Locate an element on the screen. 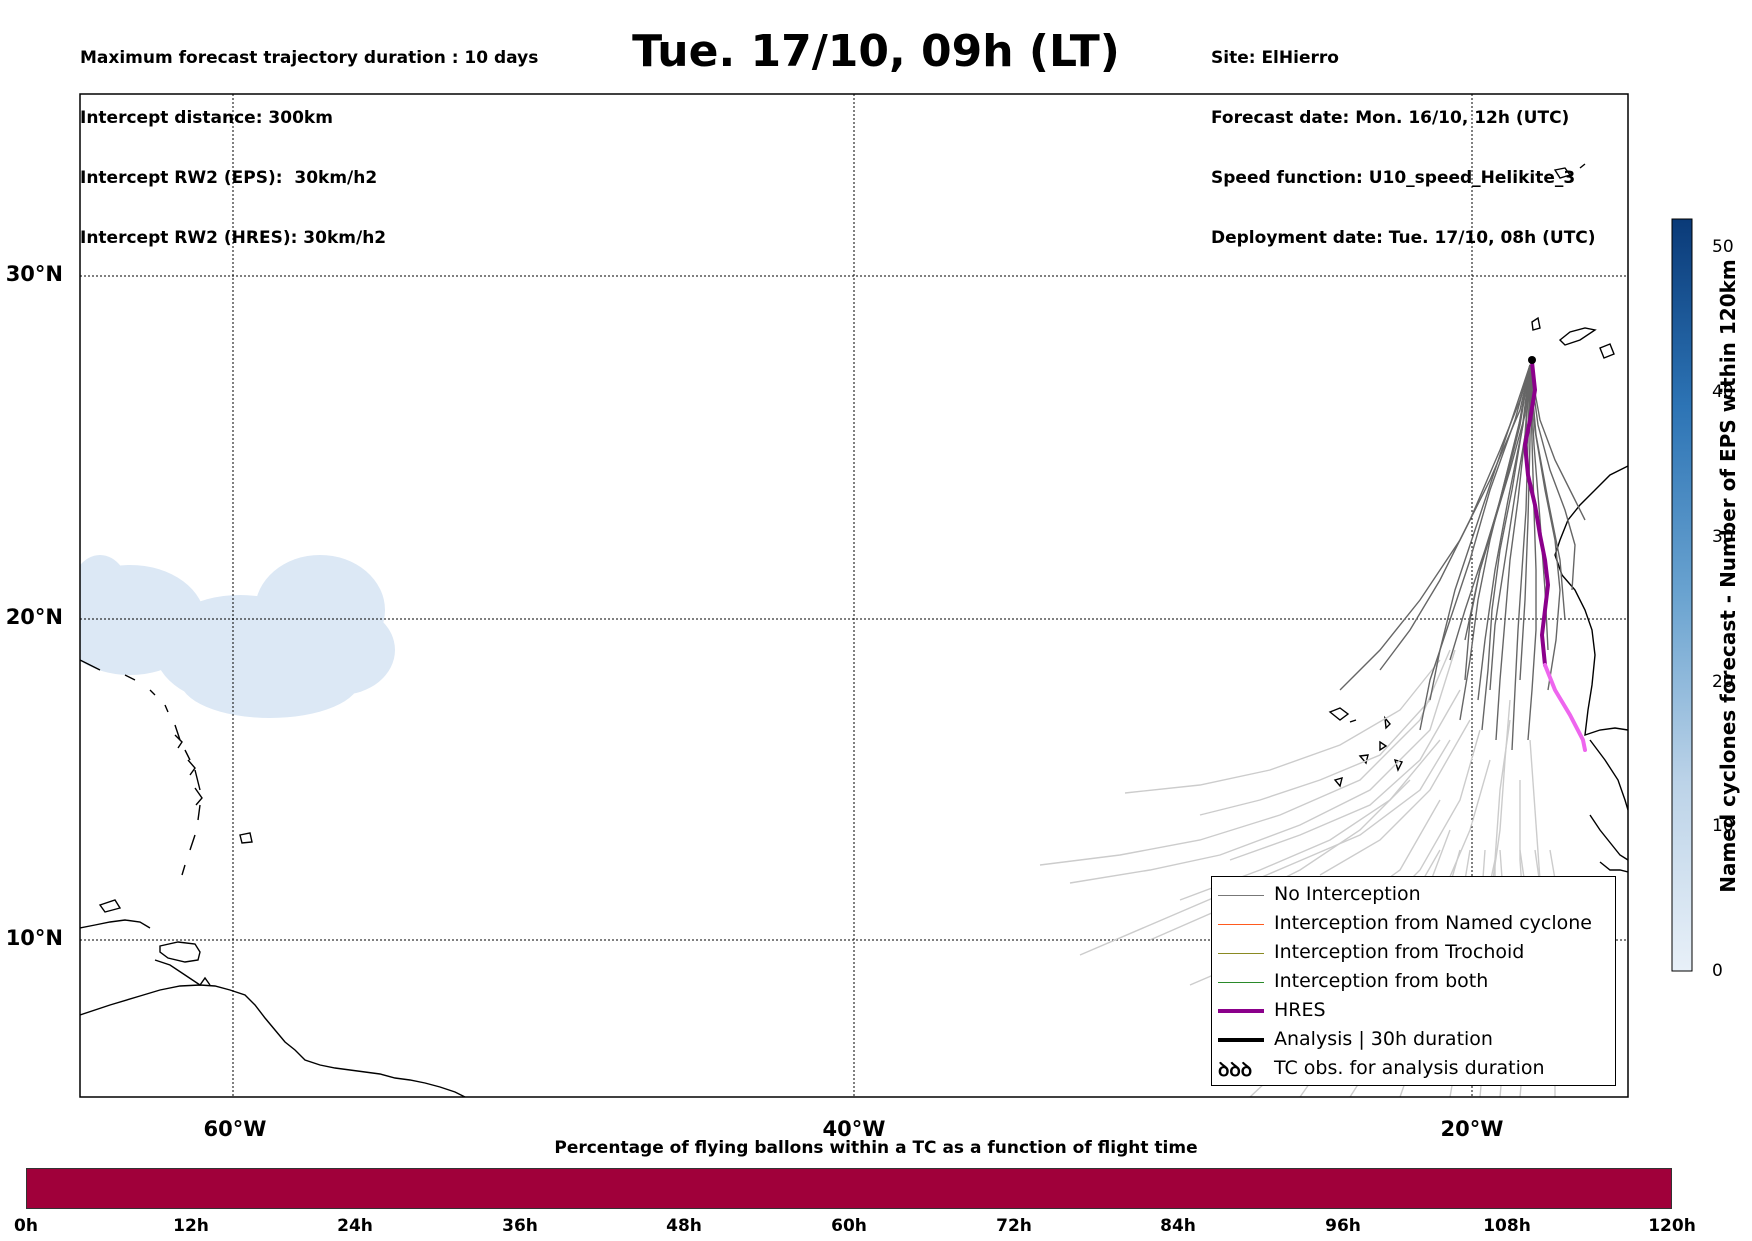 This screenshot has width=1752, height=1241. bottom-tick-24h: 24h is located at coordinates (355, 1226).